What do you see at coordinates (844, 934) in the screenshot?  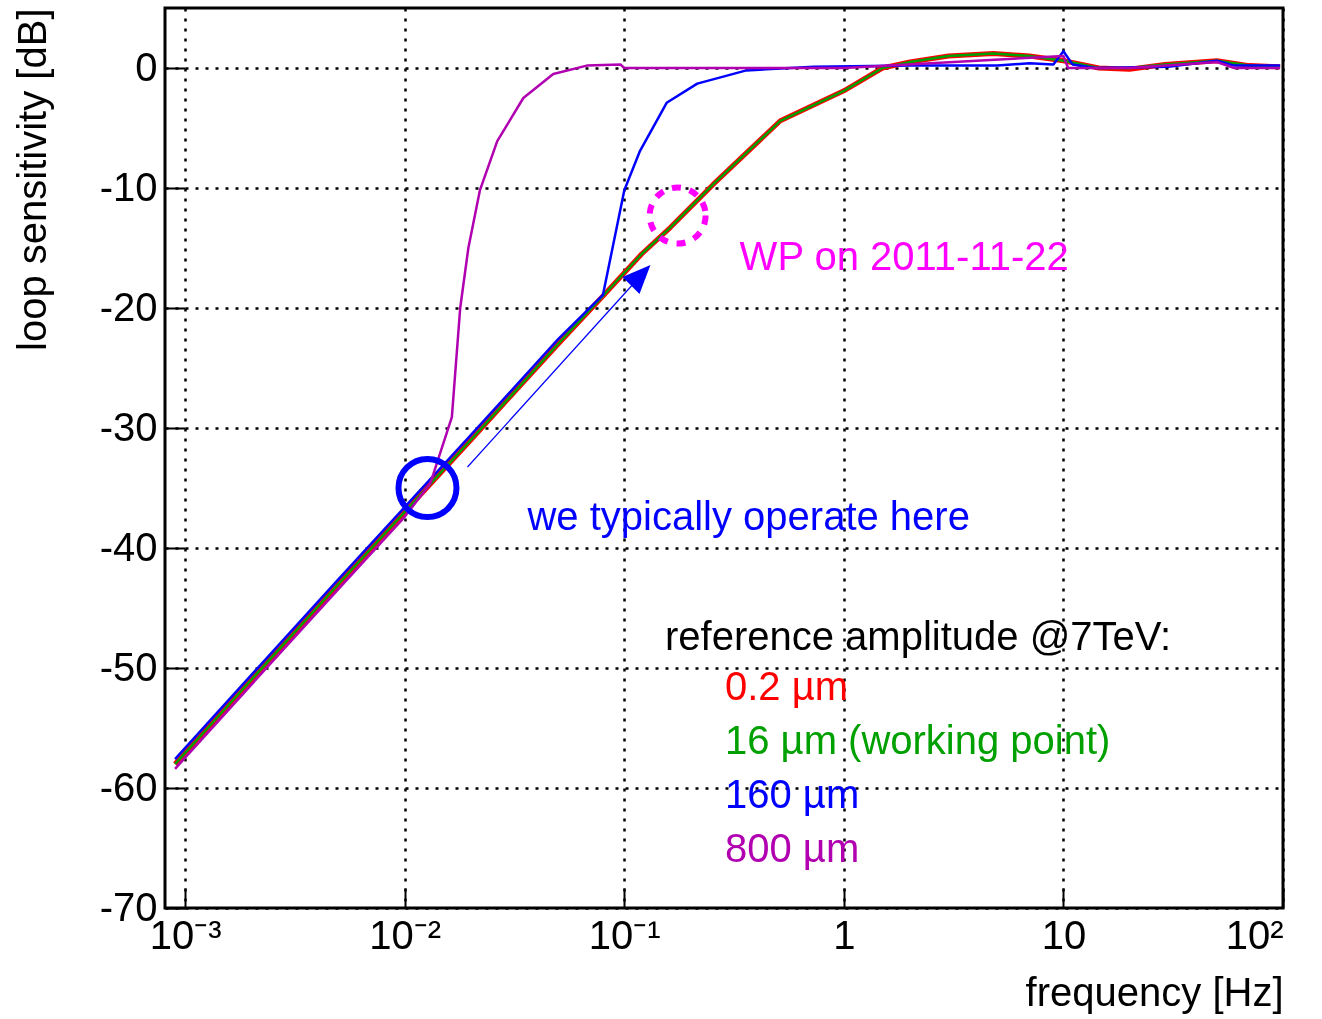 I see `x-tick-label: 1` at bounding box center [844, 934].